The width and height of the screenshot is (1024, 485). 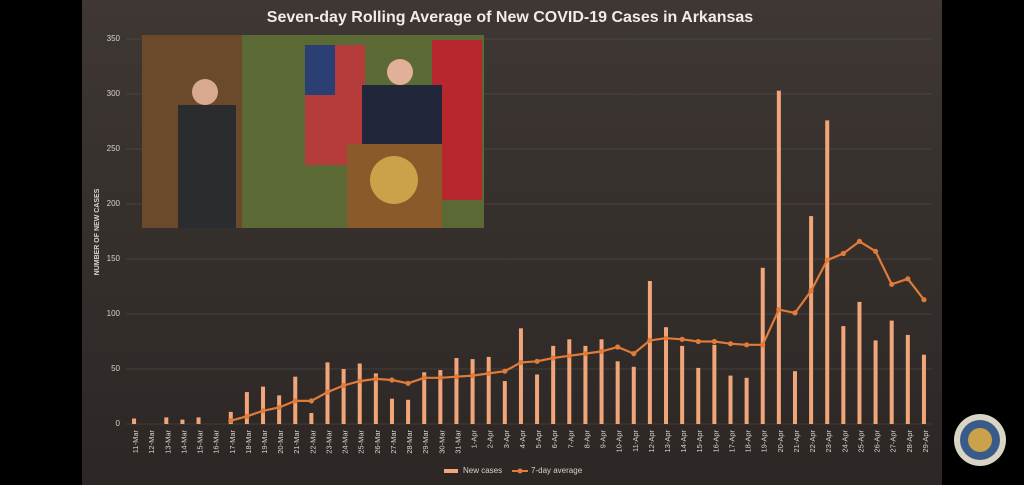 I want to click on x-tick-label: 11-Mar, so click(x=135, y=442).